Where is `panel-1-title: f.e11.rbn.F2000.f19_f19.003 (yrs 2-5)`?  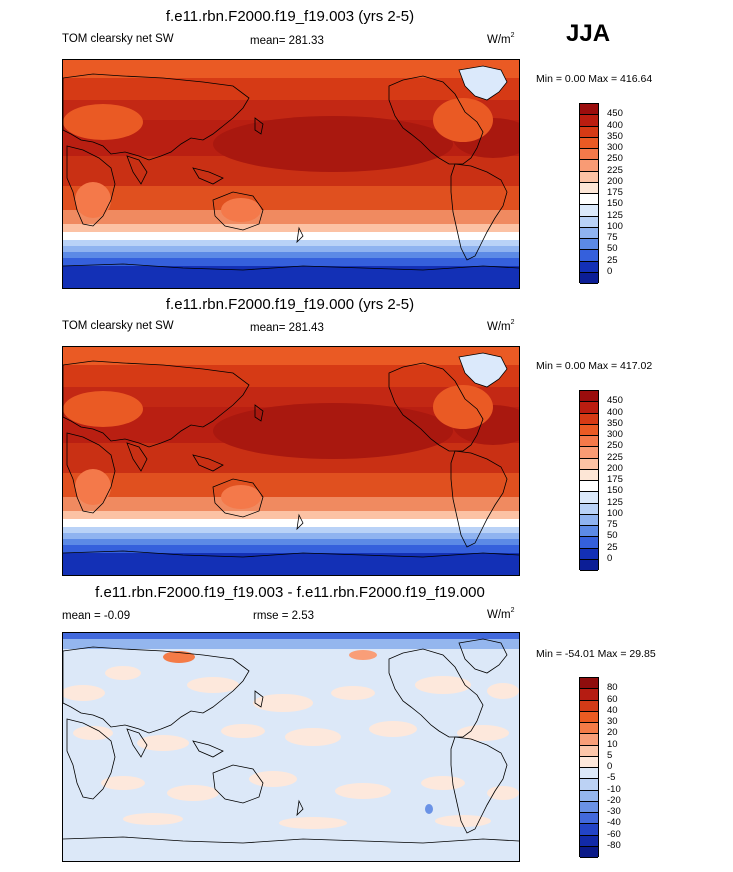 panel-1-title: f.e11.rbn.F2000.f19_f19.003 (yrs 2-5) is located at coordinates (290, 16).